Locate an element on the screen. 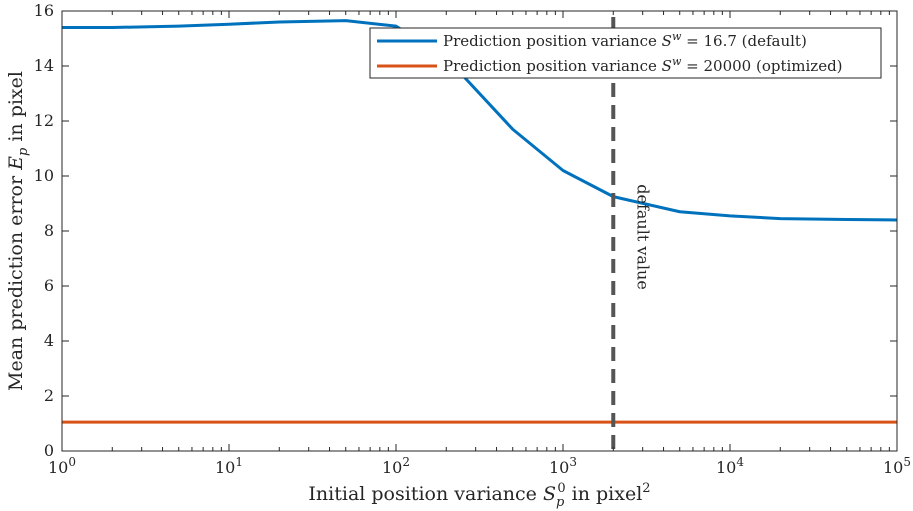 The image size is (913, 511). y-tick-label: 16 is located at coordinates (44, 10).